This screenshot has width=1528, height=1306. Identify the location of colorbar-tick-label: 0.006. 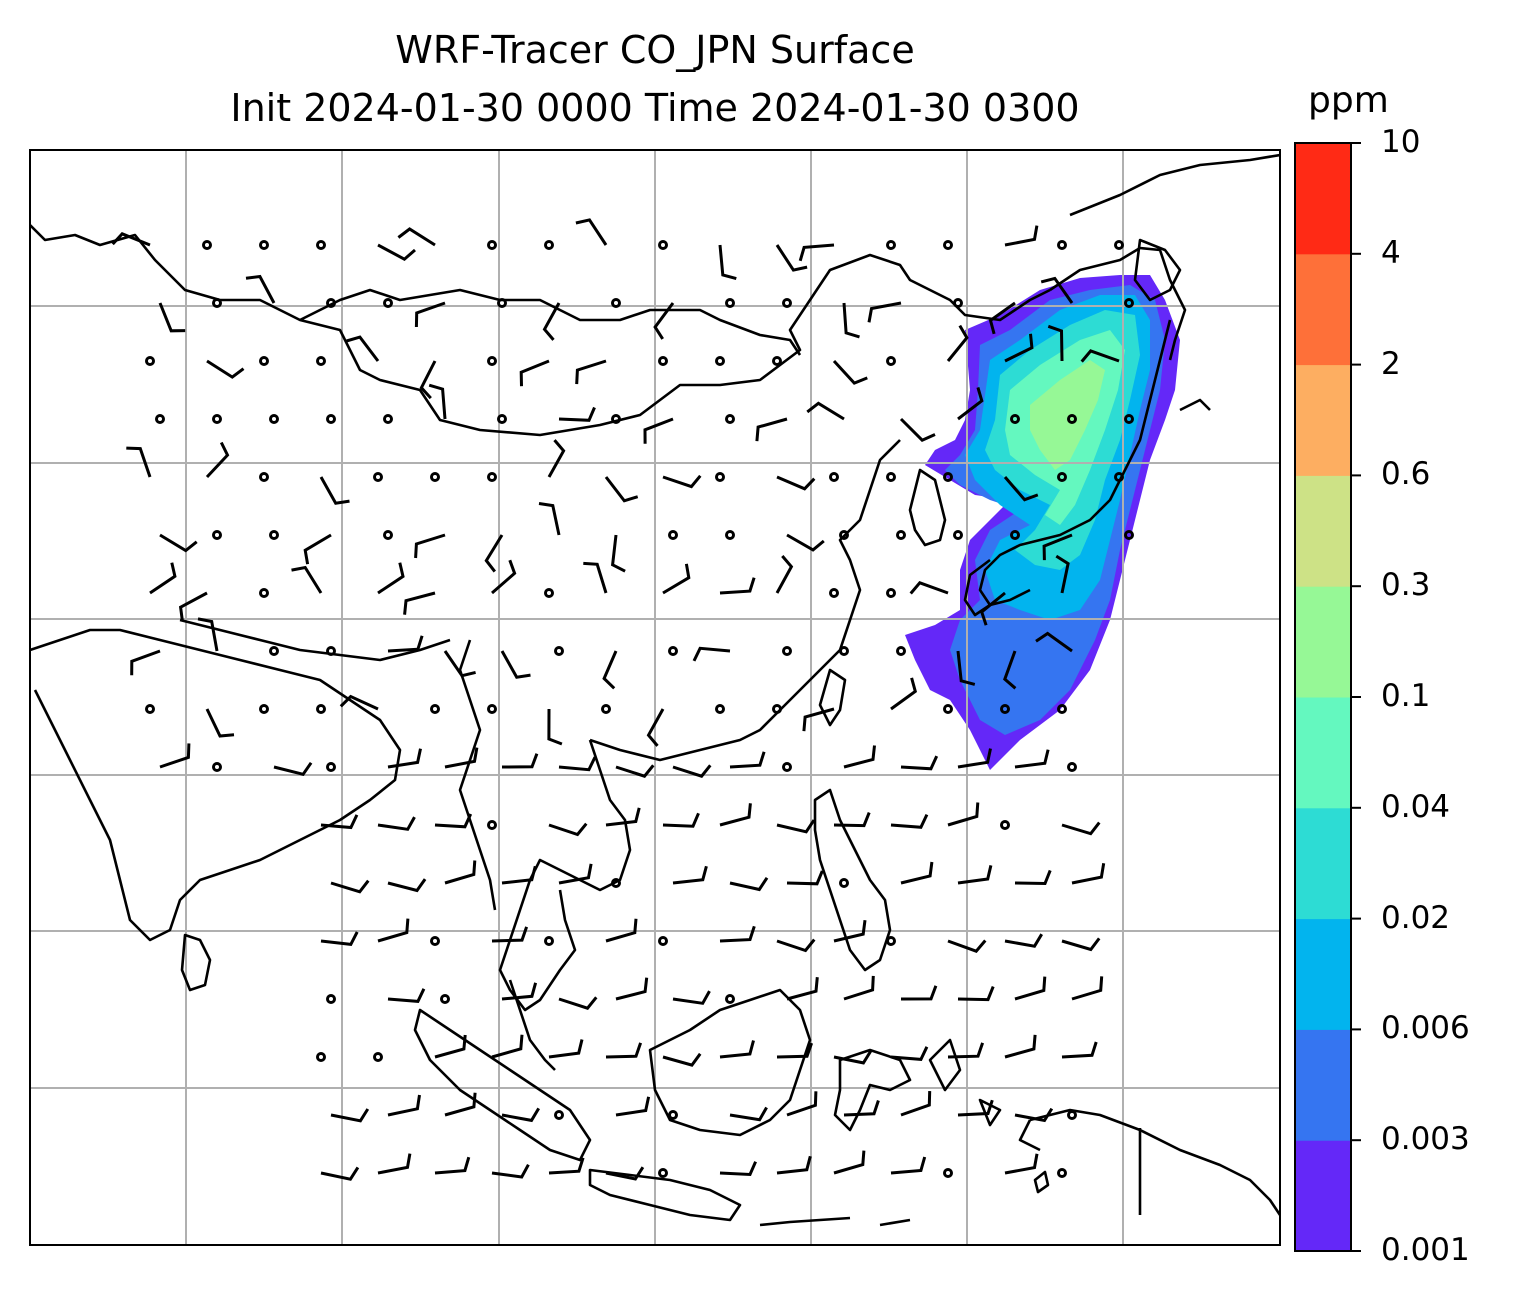
(1425, 1028).